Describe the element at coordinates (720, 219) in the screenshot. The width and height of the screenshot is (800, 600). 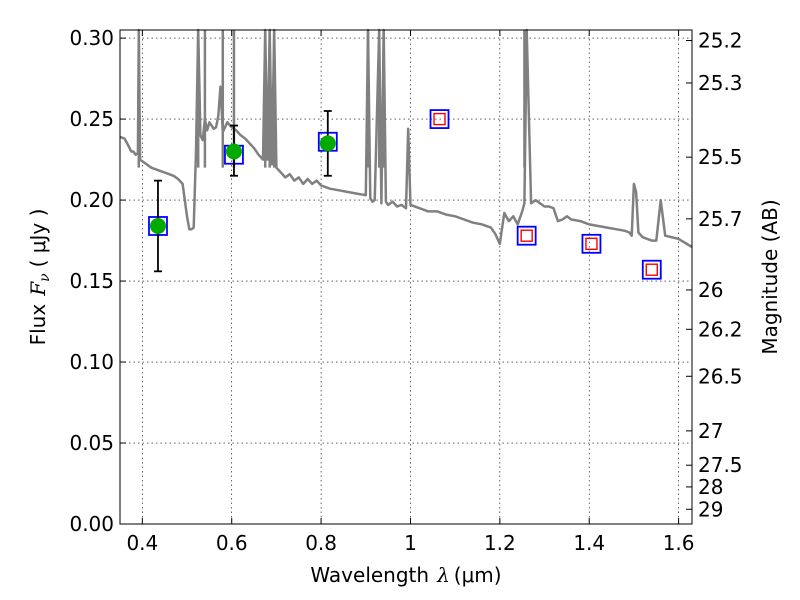
I see `right-tick-label: 25.7` at that location.